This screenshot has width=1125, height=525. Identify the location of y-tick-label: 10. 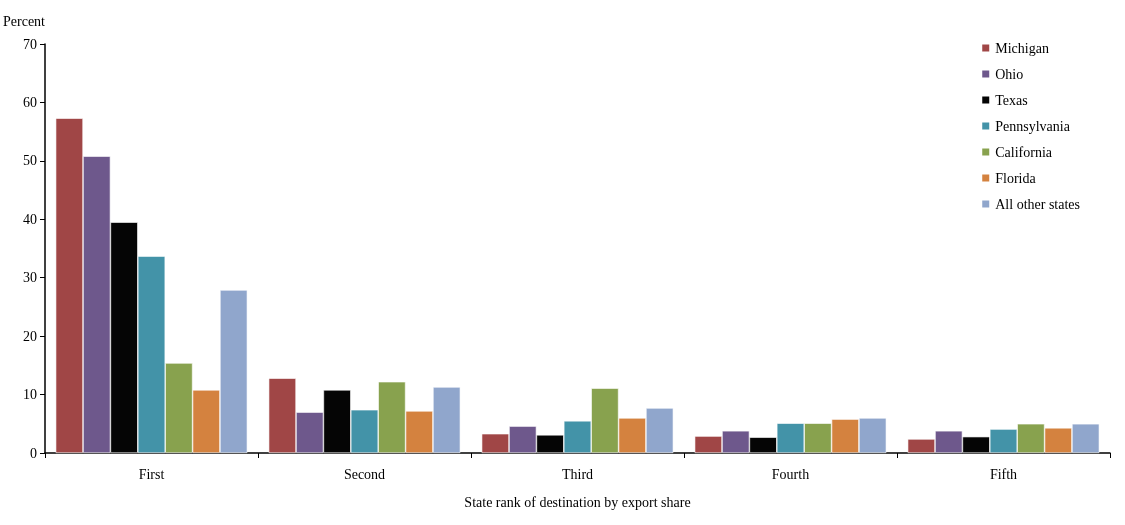
(30, 395).